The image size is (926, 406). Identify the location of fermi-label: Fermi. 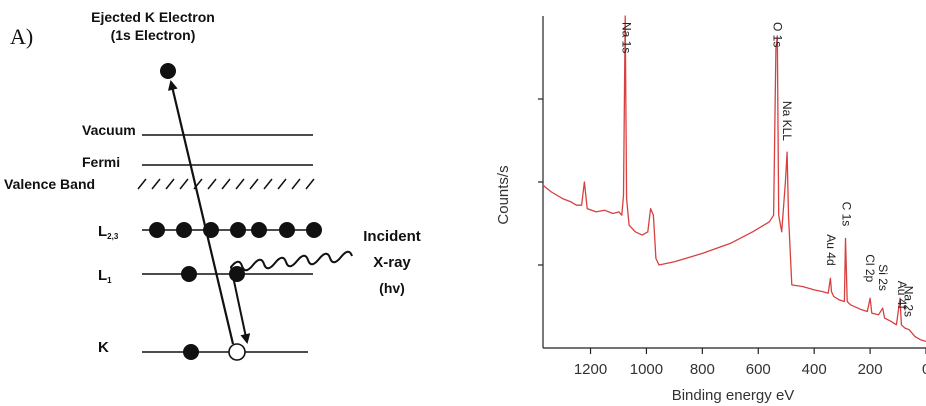
(101, 162).